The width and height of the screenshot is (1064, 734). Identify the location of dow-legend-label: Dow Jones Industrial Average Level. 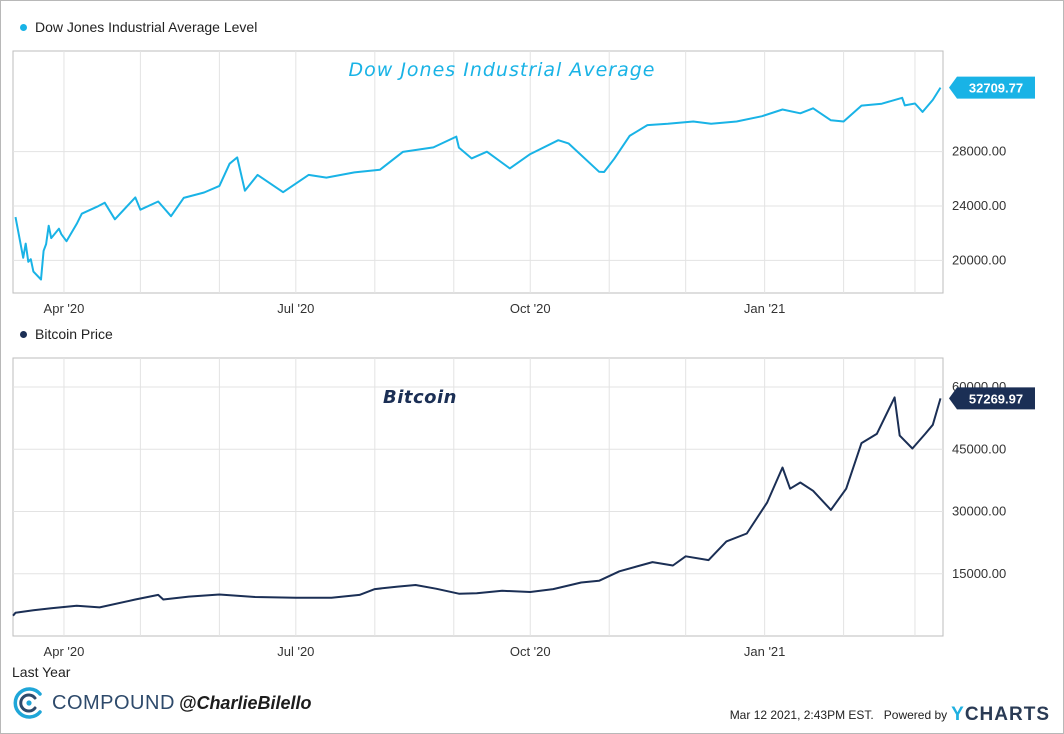
(146, 27).